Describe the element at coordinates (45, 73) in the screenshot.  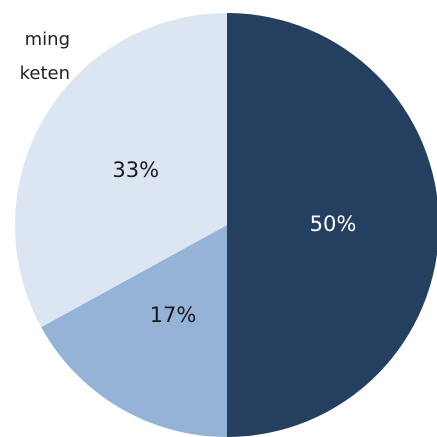
I see `annotation: keten` at that location.